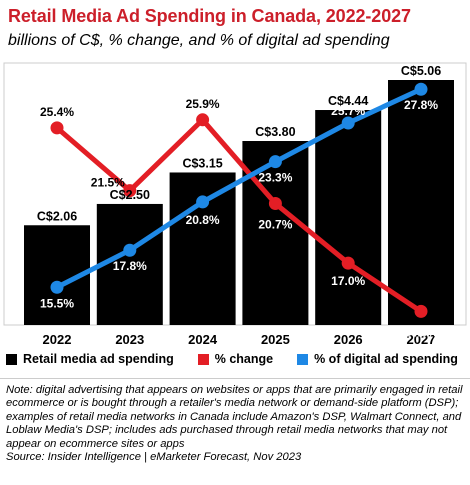 The image size is (470, 485). I want to click on bar-2023, so click(129, 264).